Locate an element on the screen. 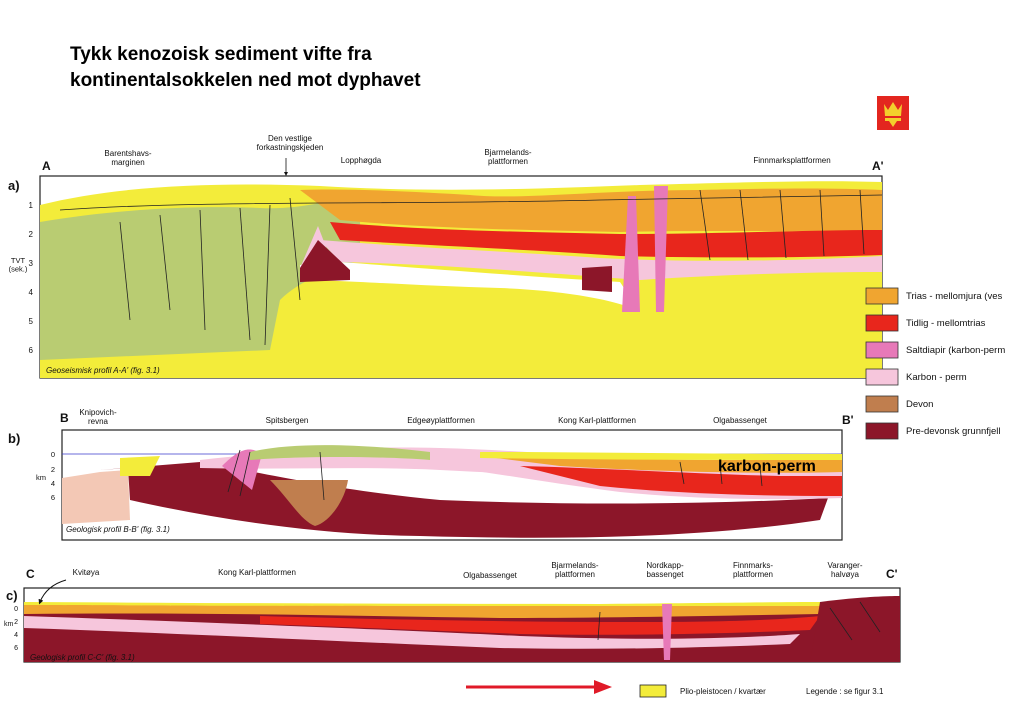 The height and width of the screenshot is (708, 1023). legend-item: Trias - mellomjura (ves is located at coordinates (933, 296).